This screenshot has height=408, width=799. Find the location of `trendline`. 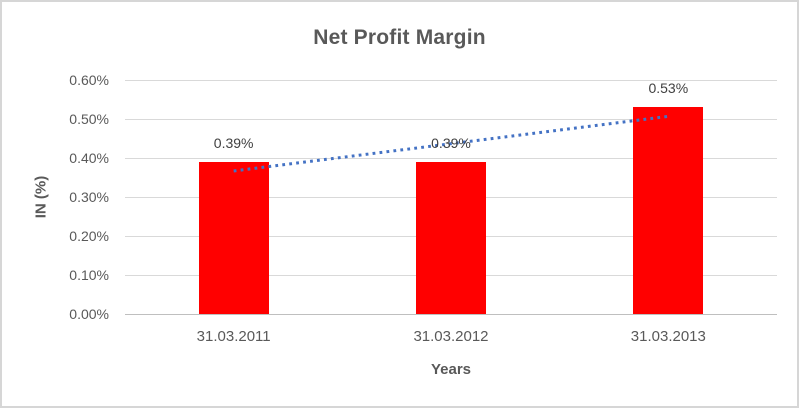

trendline is located at coordinates (451, 143).